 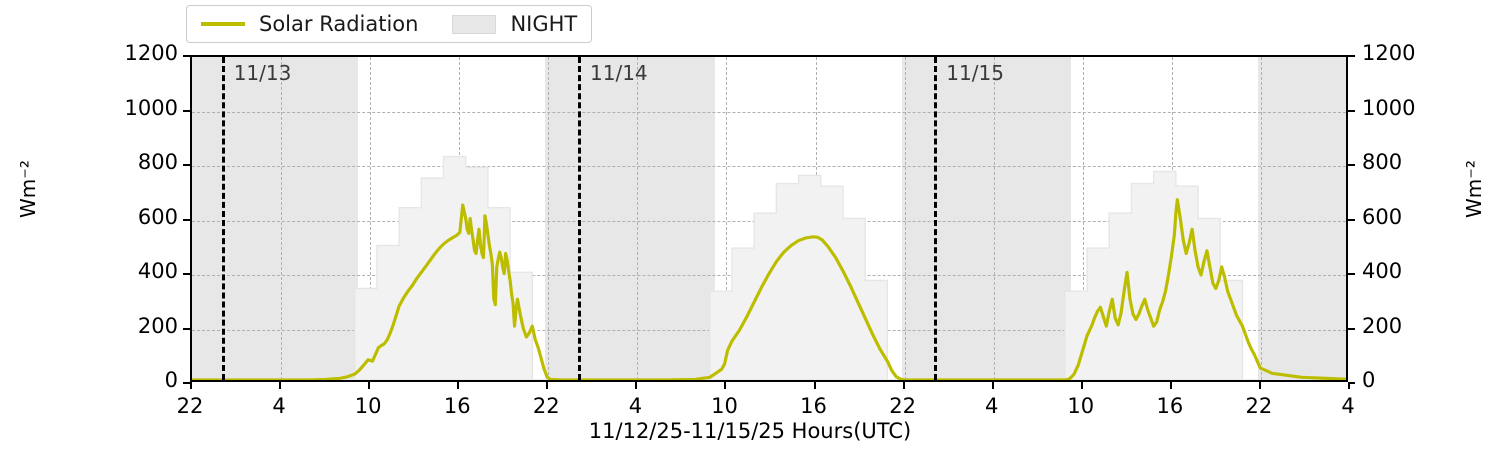 What do you see at coordinates (1389, 53) in the screenshot?
I see `y-tick-label-right: 1200` at bounding box center [1389, 53].